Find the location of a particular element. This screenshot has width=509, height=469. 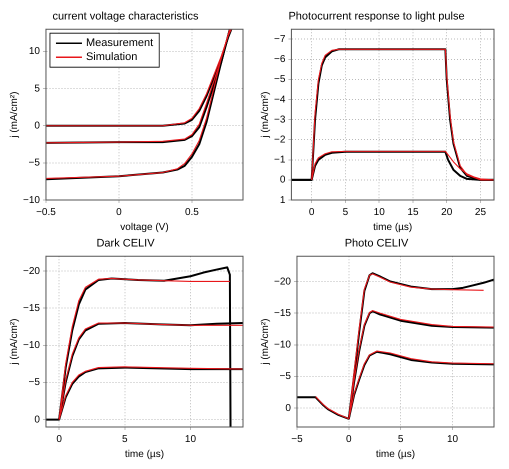

legend-label: Simulation is located at coordinates (112, 57).